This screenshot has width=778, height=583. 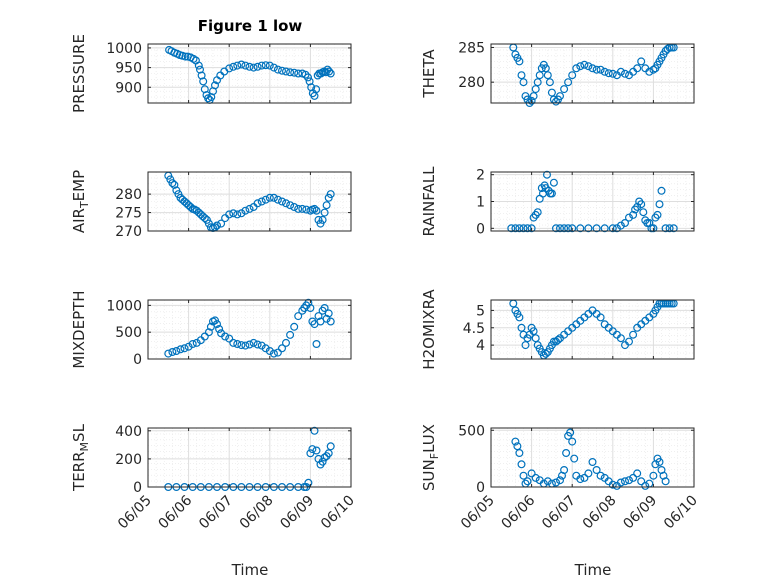 What do you see at coordinates (471, 48) in the screenshot?
I see `y-tick-label: 285` at bounding box center [471, 48].